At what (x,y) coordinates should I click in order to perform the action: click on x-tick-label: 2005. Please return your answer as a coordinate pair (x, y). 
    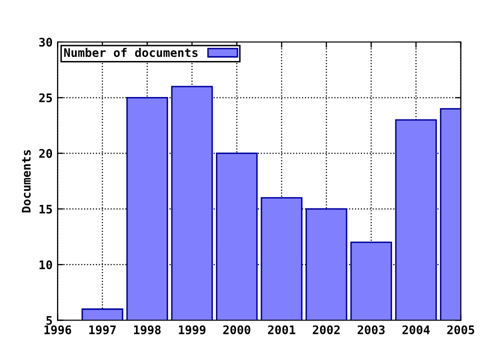
    Looking at the image, I should click on (460, 329).